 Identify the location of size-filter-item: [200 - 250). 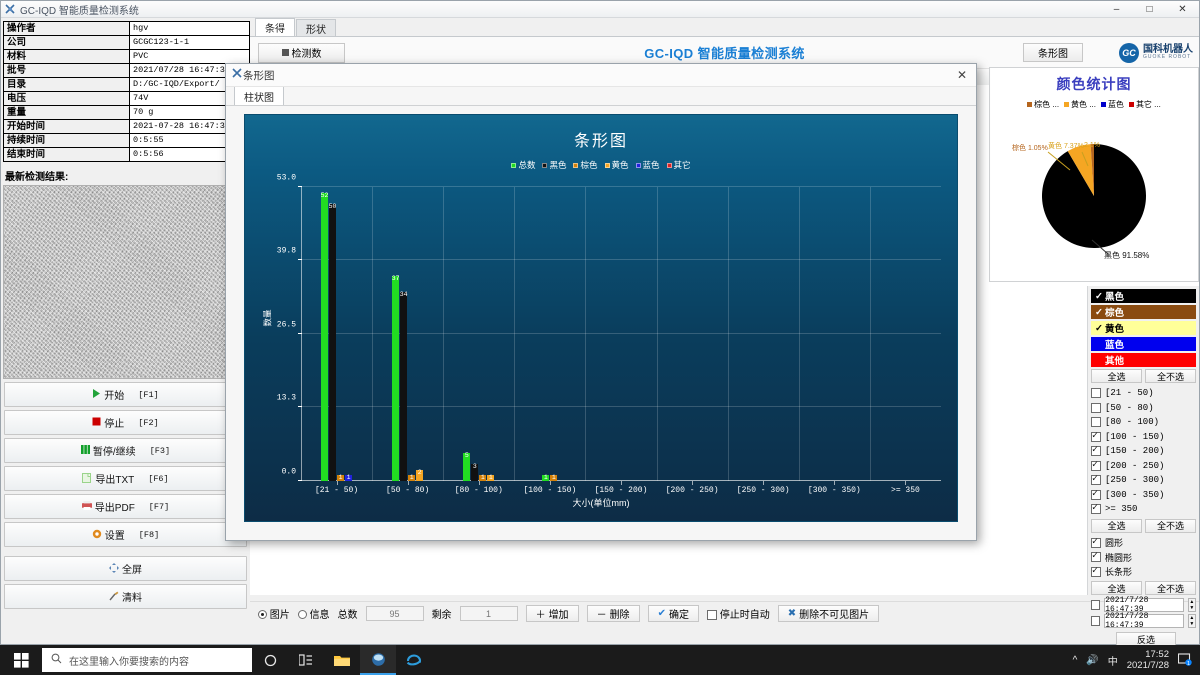
(1143, 466).